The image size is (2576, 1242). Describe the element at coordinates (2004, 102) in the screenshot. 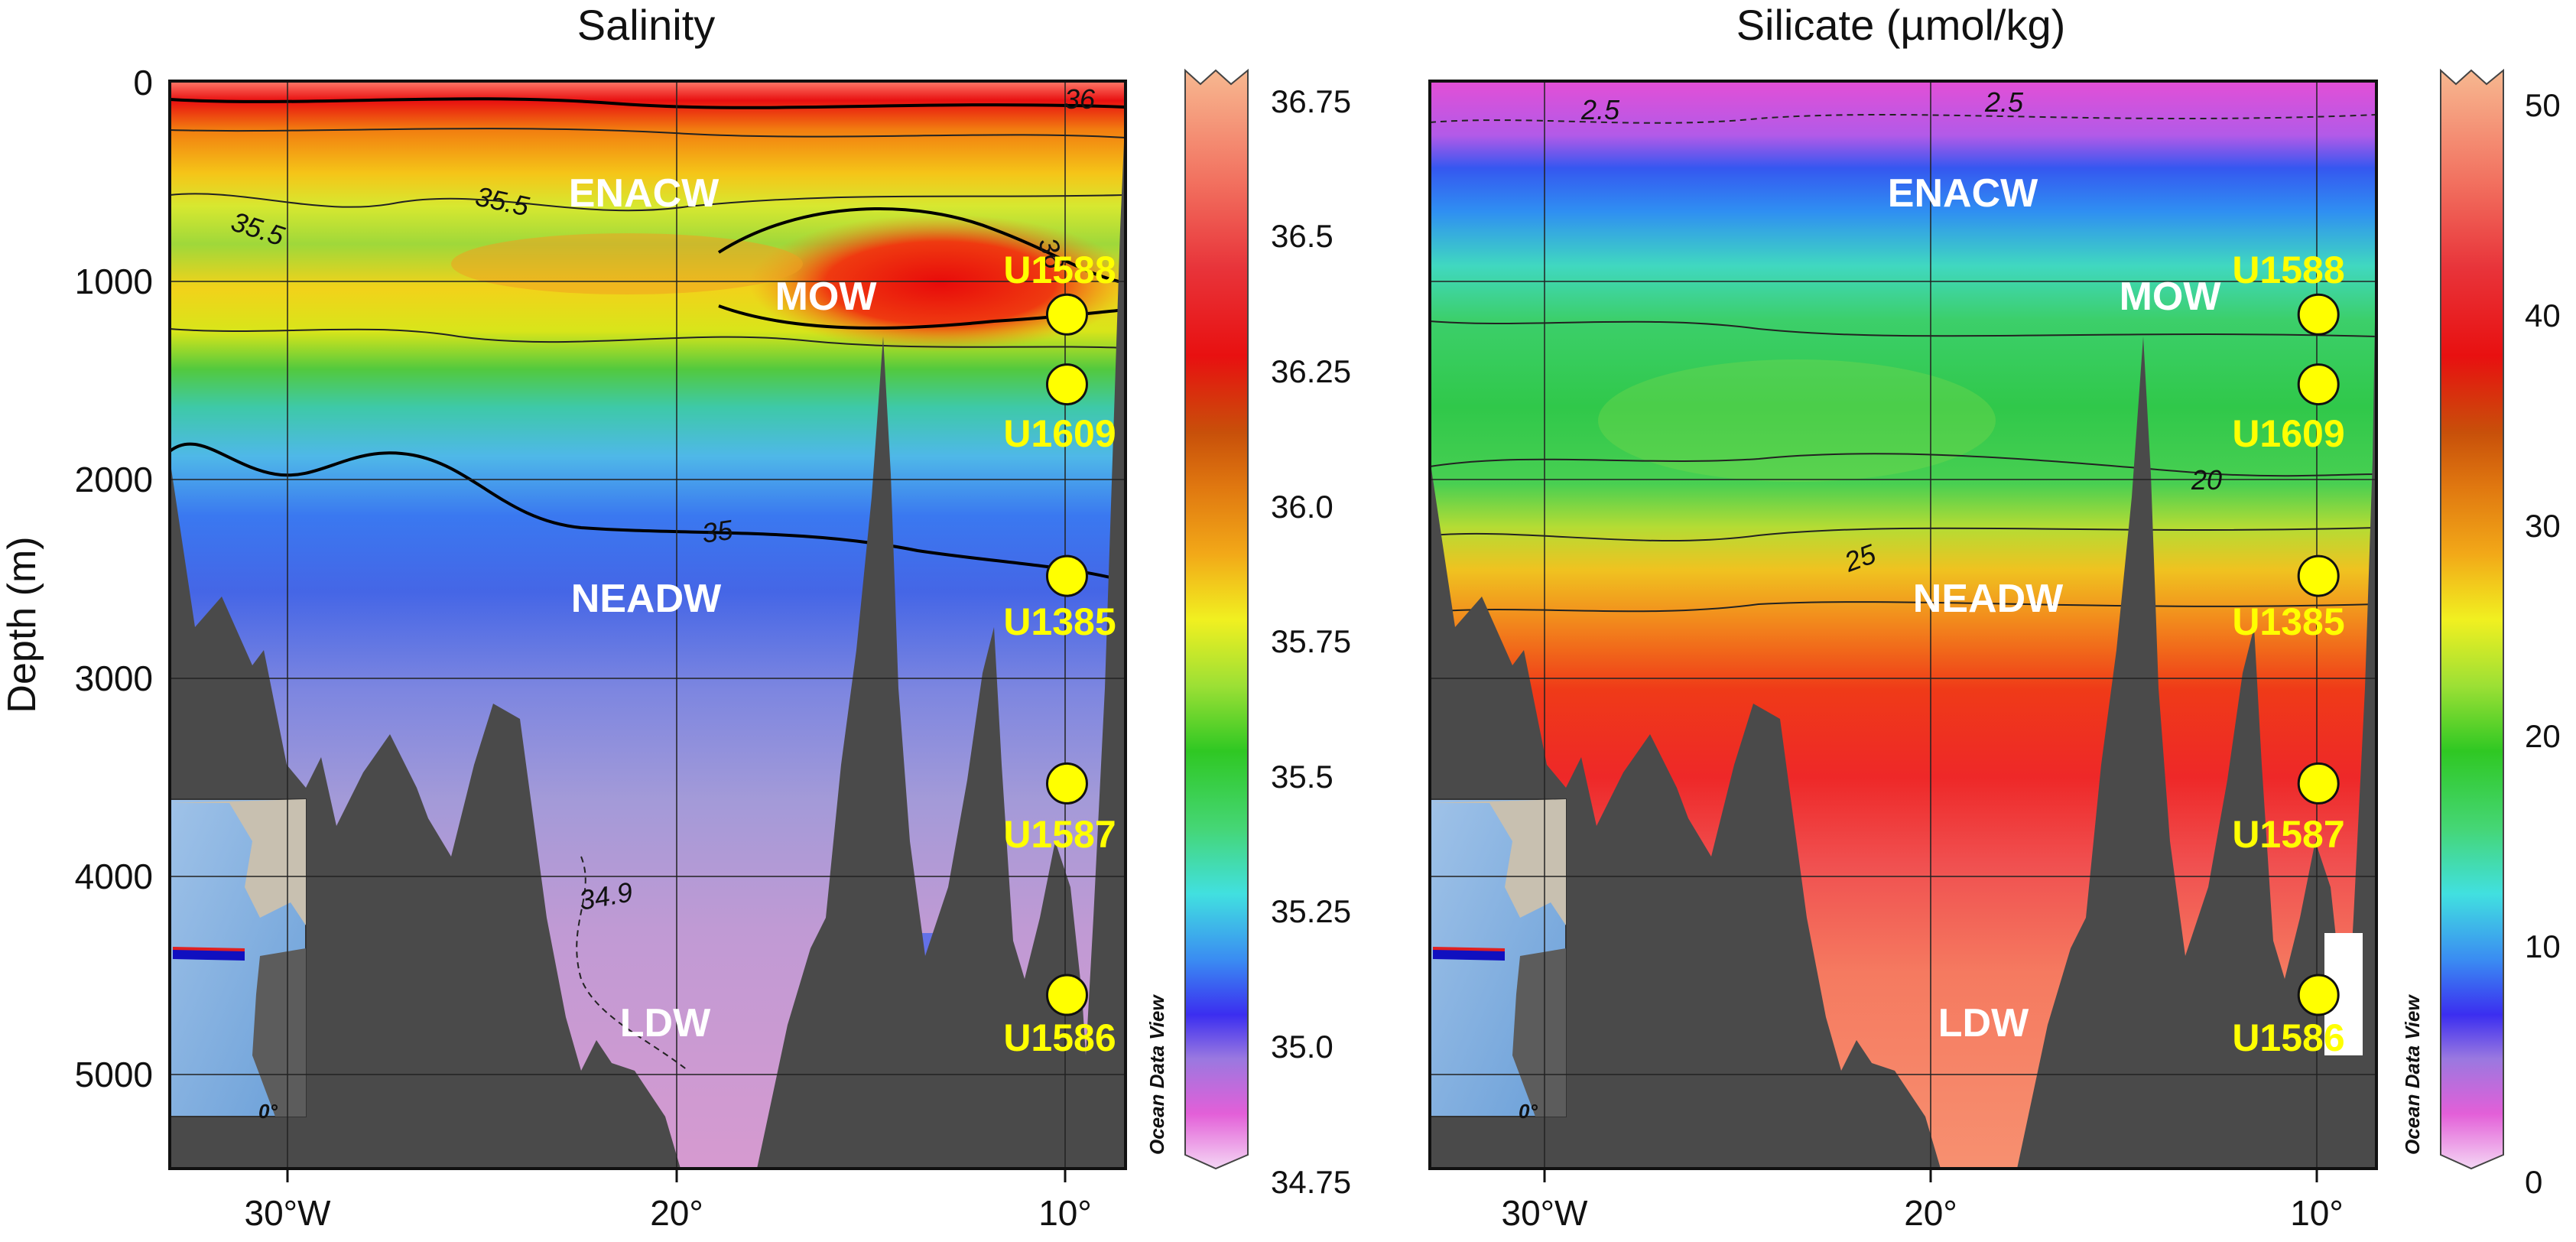

I see `contour-label-2-5-b: 2.5` at that location.